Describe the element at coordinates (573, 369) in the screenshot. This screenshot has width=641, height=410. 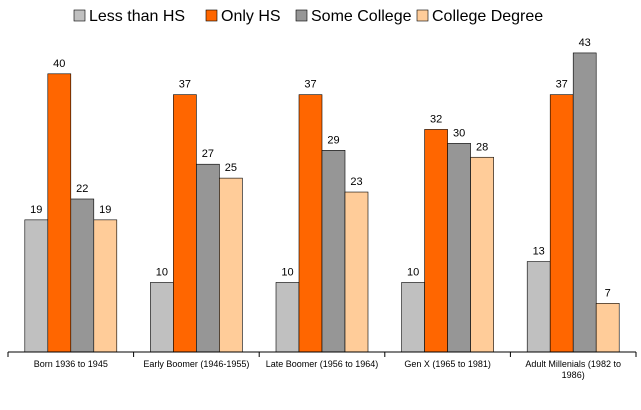
I see `category-label: Adult Millenials (1982 to 1986)` at that location.